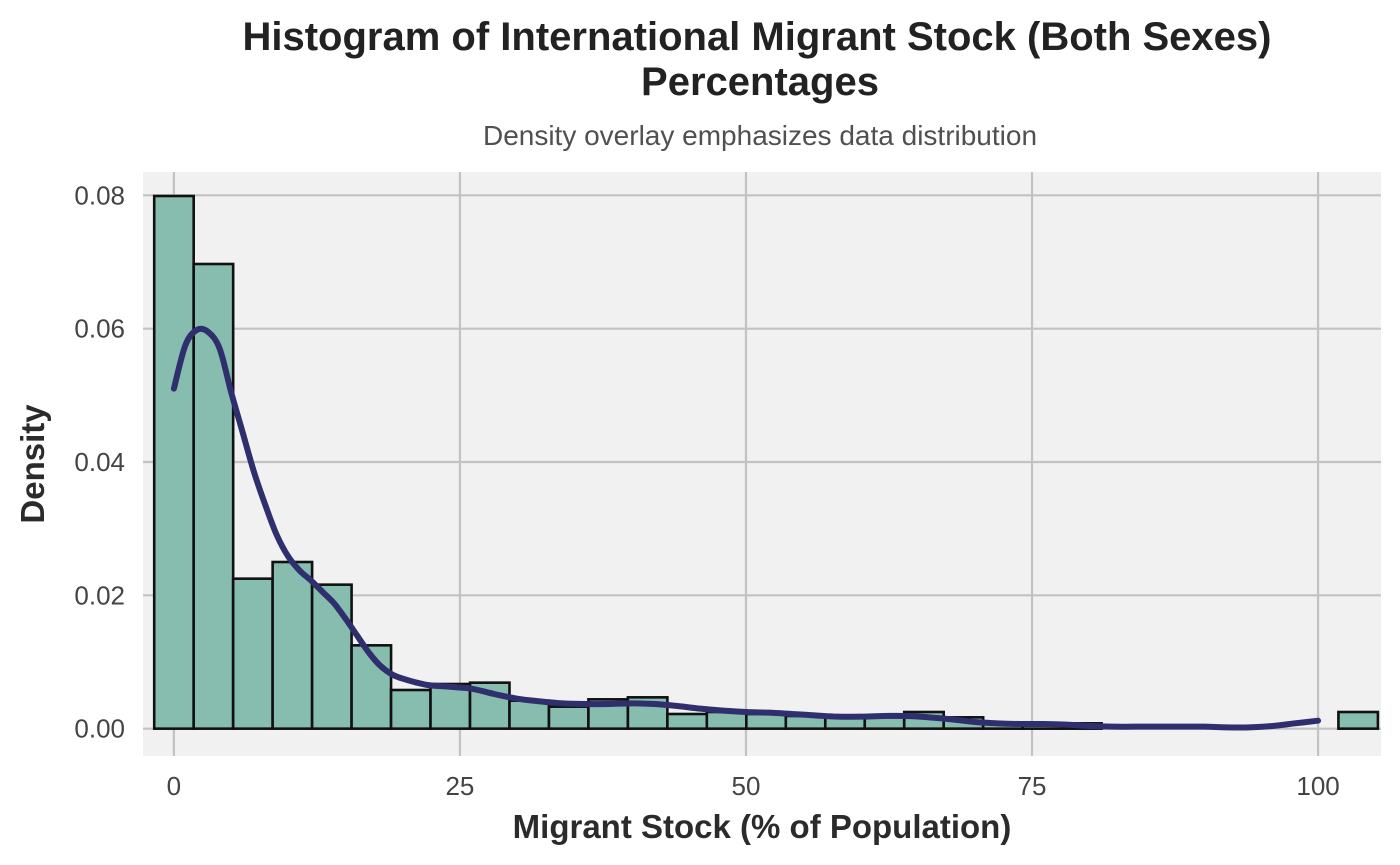 The width and height of the screenshot is (1400, 865). What do you see at coordinates (1032, 786) in the screenshot?
I see `x-tick-label-3: 75` at bounding box center [1032, 786].